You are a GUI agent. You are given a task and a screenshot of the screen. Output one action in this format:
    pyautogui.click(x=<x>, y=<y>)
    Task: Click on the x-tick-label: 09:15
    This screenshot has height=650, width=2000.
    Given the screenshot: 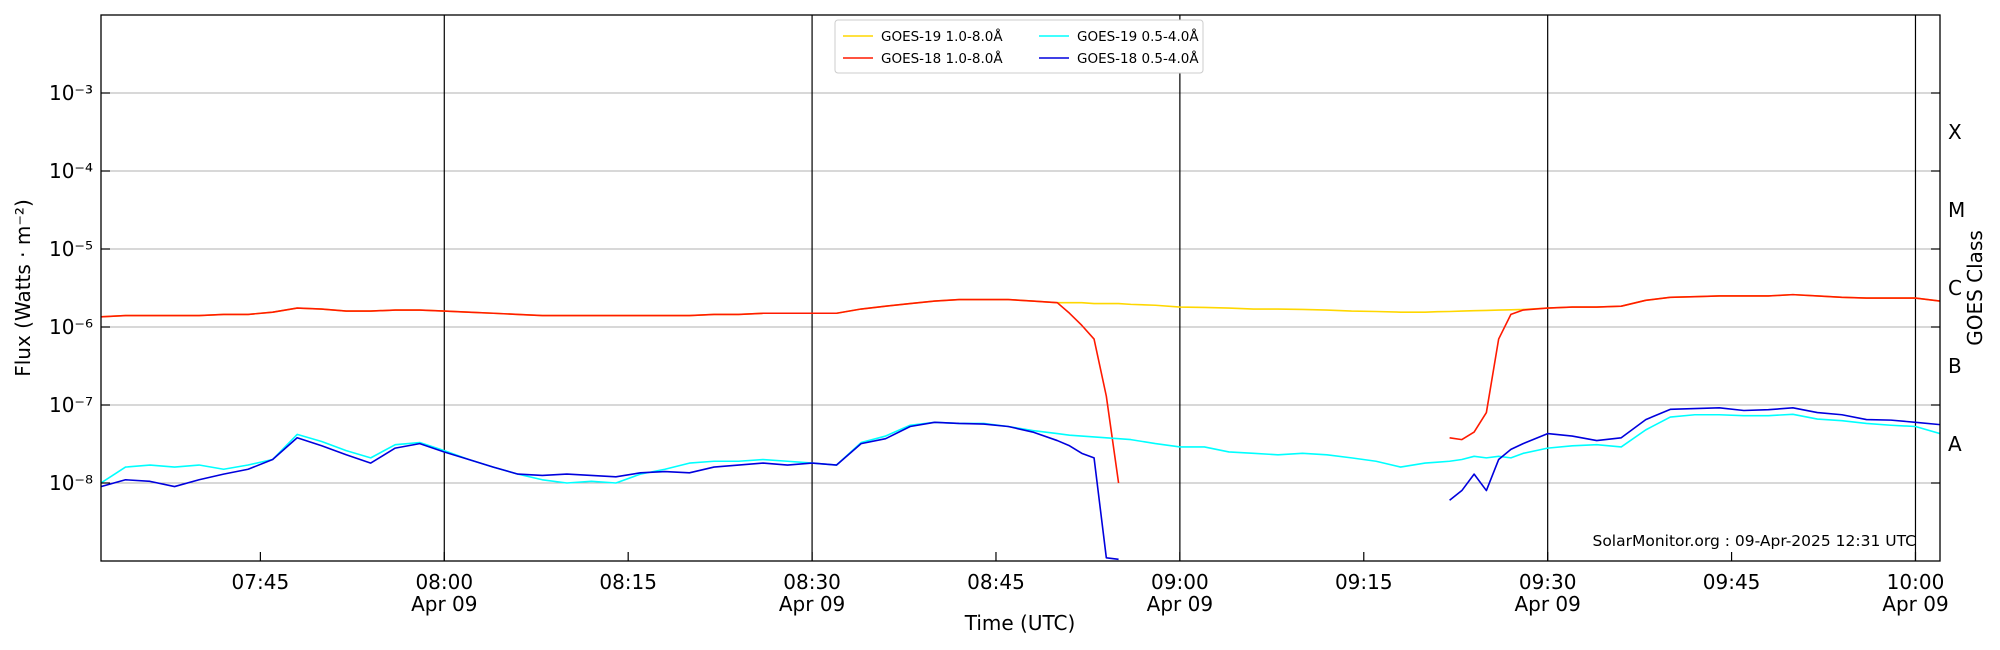 What is the action you would take?
    pyautogui.click(x=1364, y=582)
    